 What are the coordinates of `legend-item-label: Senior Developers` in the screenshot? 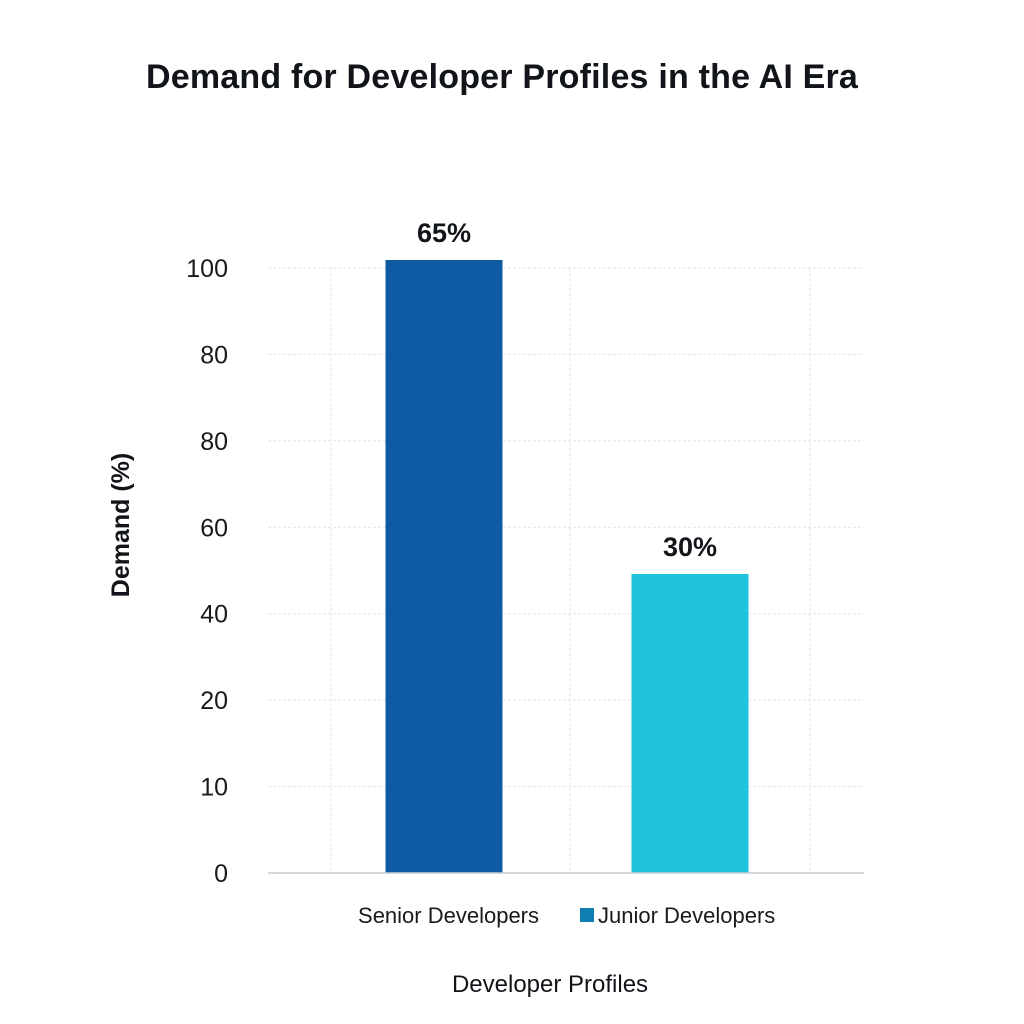 It's located at (448, 915).